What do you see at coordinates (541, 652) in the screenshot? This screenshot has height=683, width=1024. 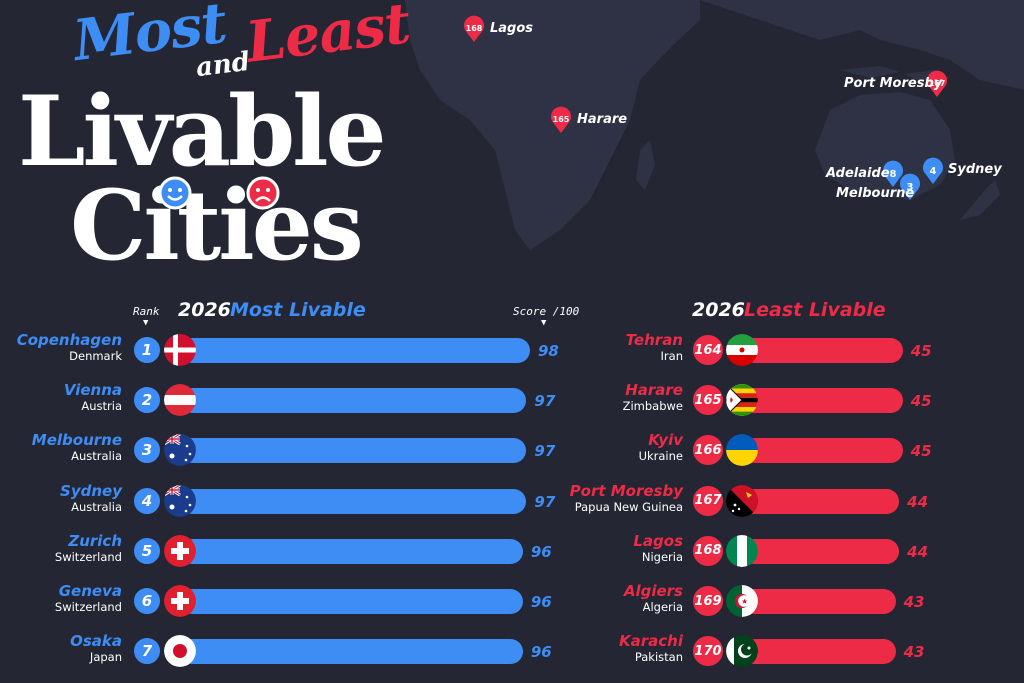 I see `most-score-6: 96` at bounding box center [541, 652].